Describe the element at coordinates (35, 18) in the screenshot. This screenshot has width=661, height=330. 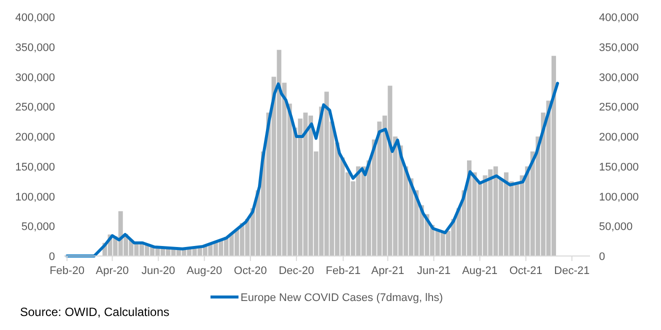
I see `y-tick-label: 400,000` at that location.